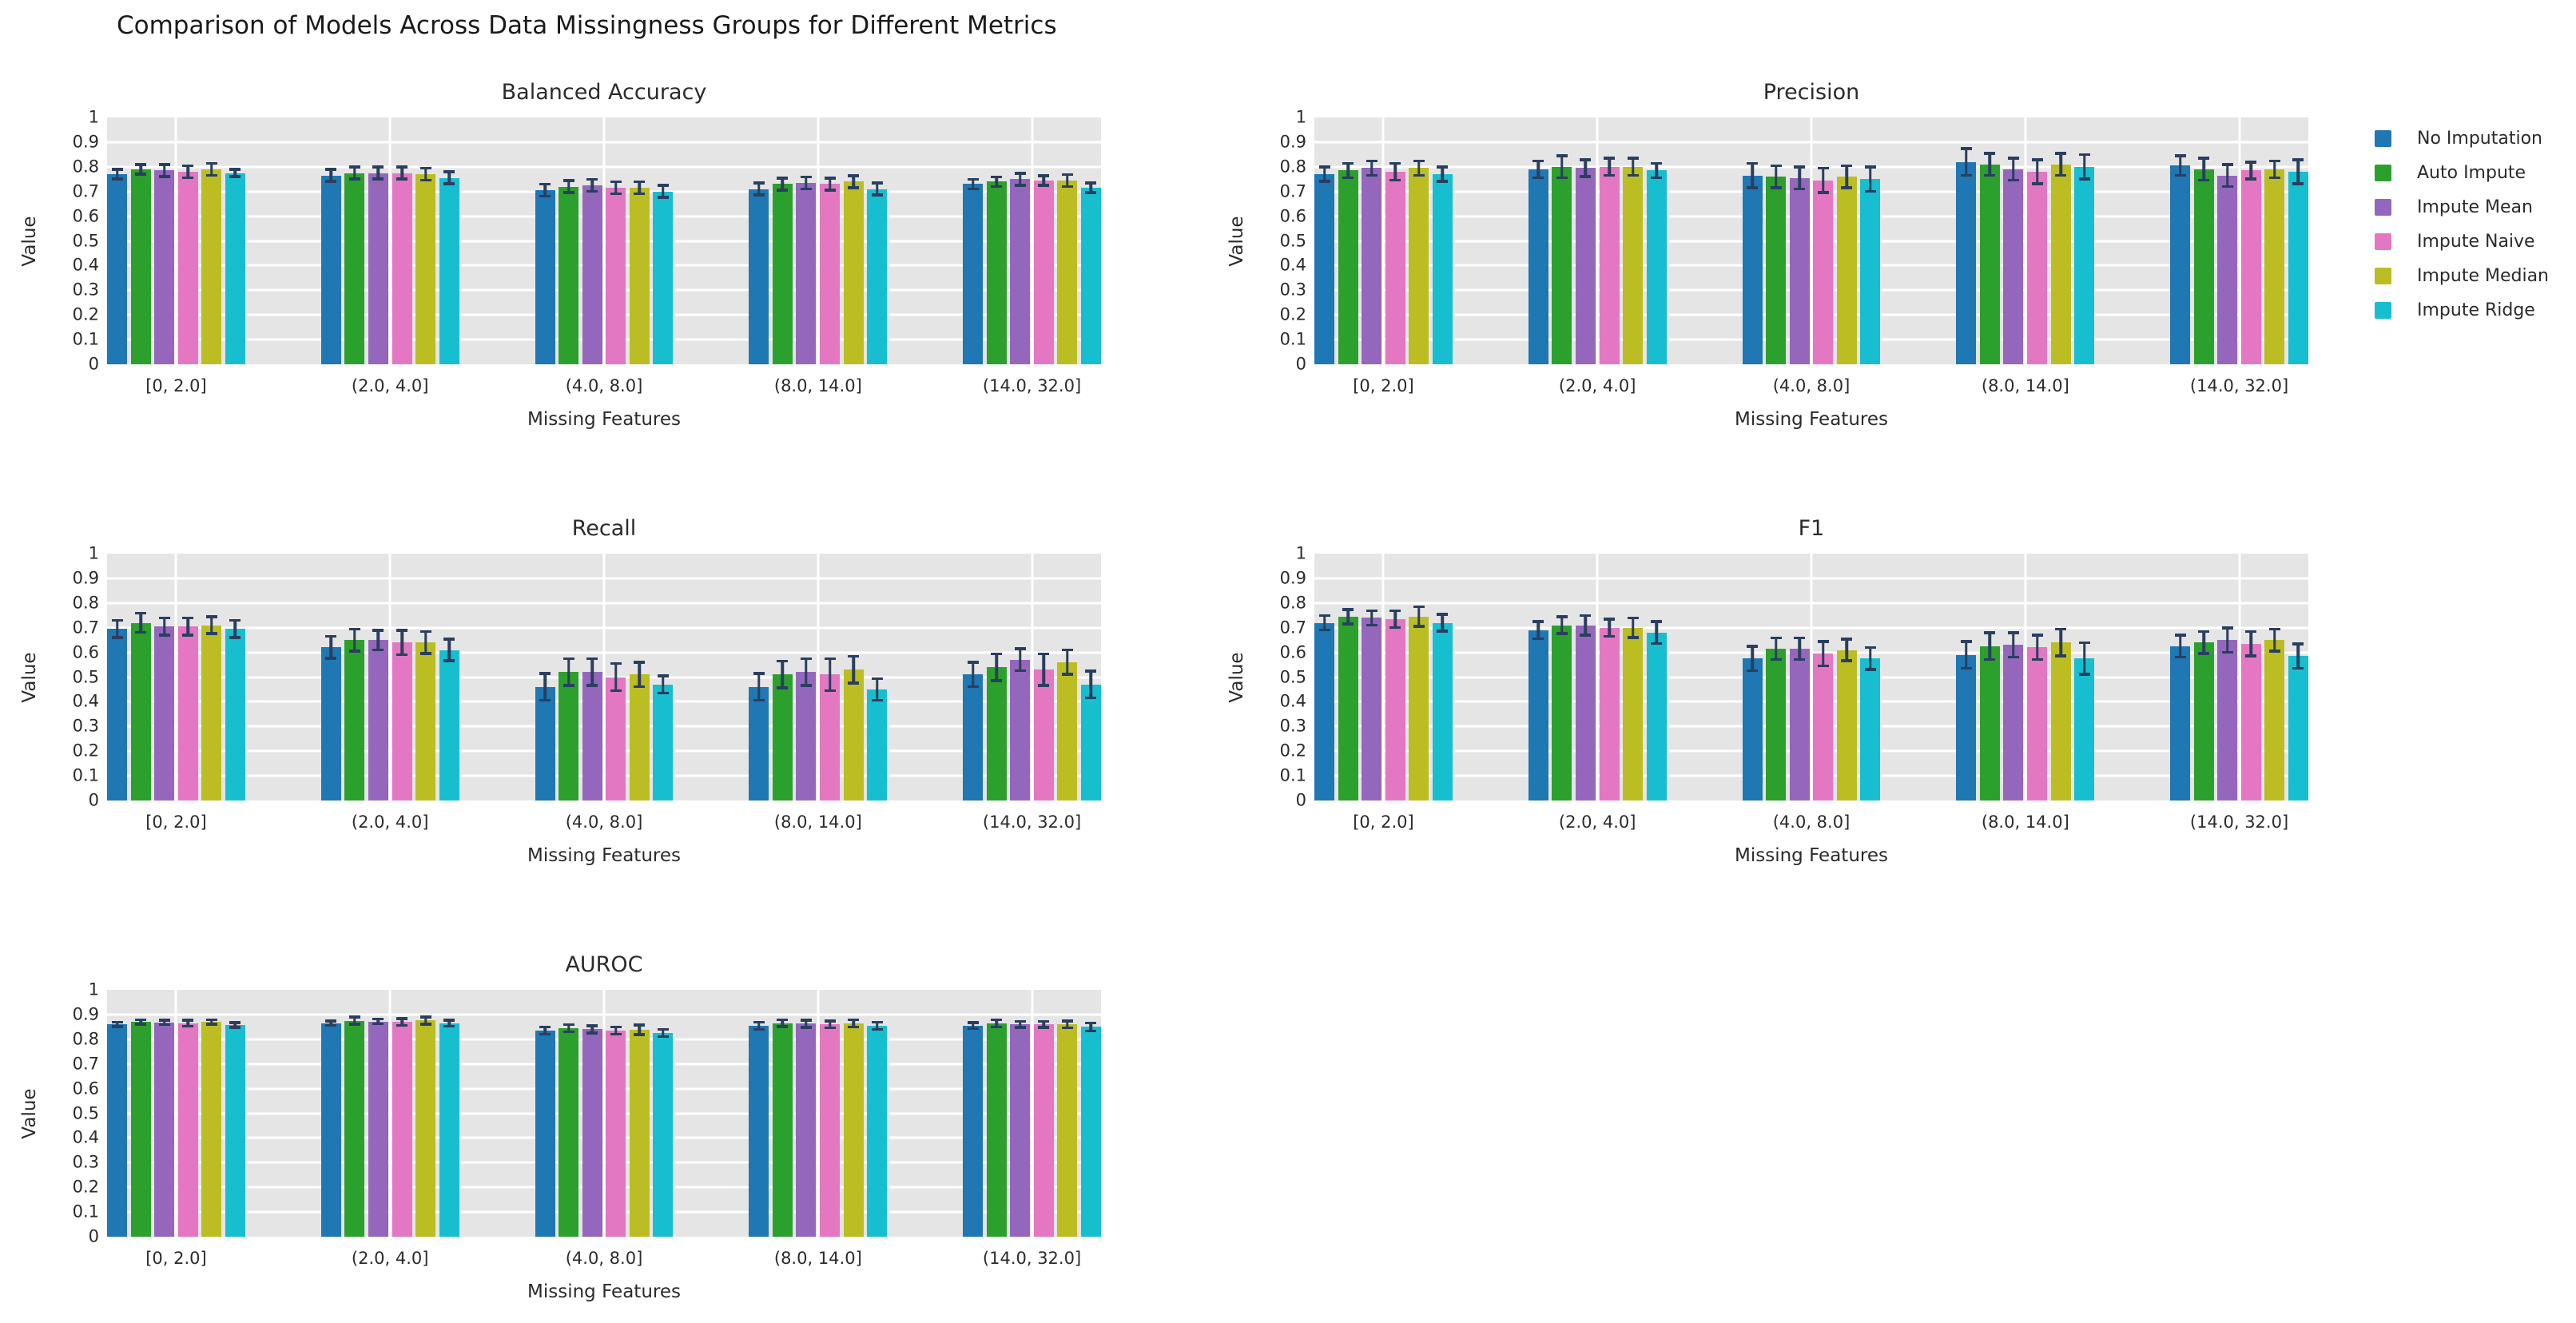 The width and height of the screenshot is (2576, 1323). I want to click on legend-label: Impute Median, so click(2483, 276).